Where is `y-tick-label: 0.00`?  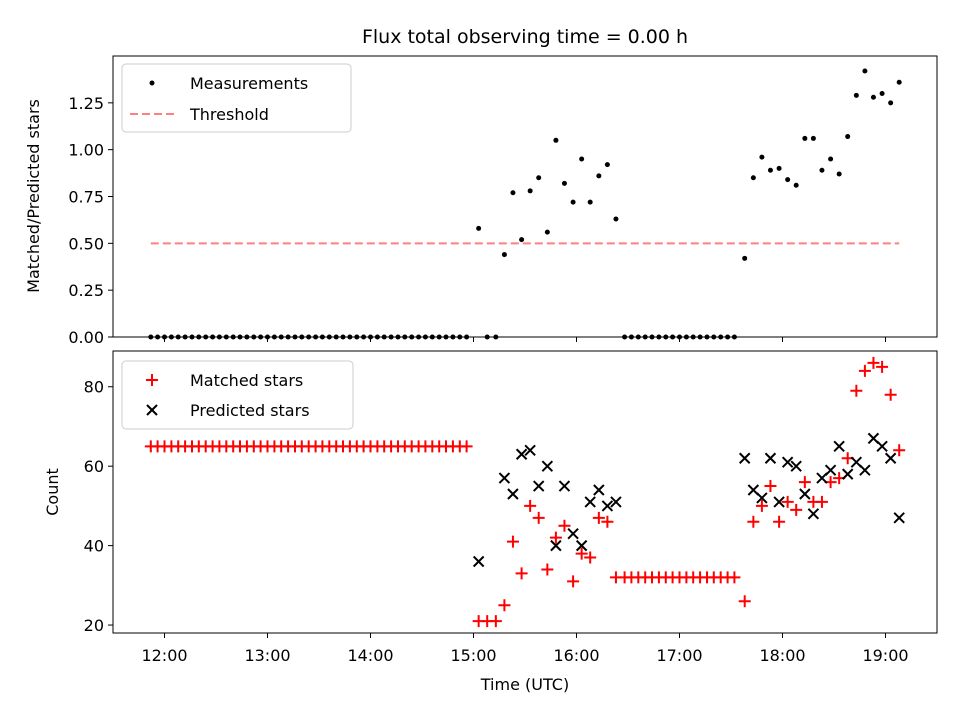
y-tick-label: 0.00 is located at coordinates (86, 337).